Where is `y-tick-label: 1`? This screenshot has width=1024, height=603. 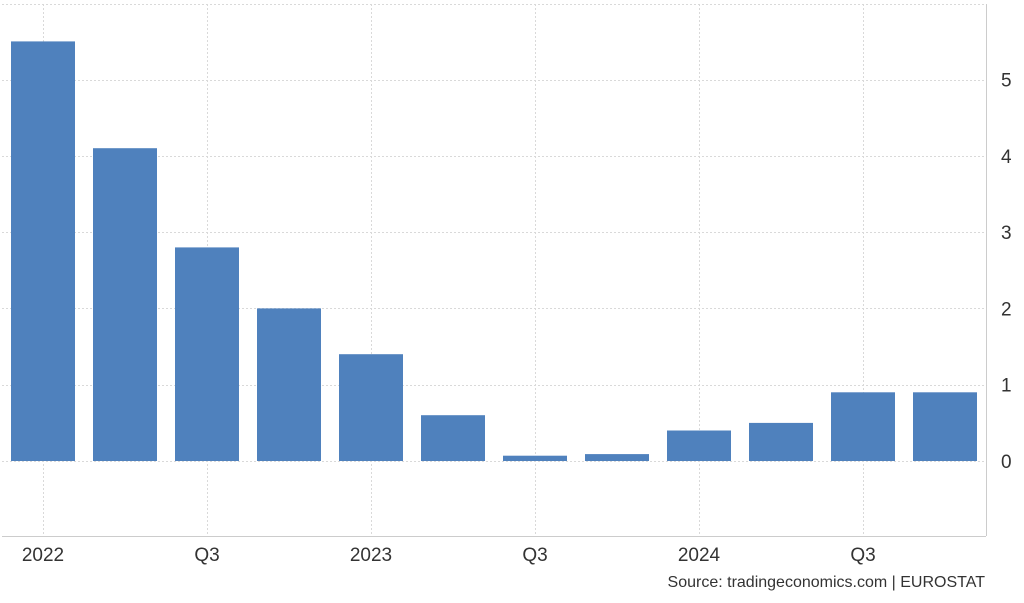
y-tick-label: 1 is located at coordinates (1006, 386).